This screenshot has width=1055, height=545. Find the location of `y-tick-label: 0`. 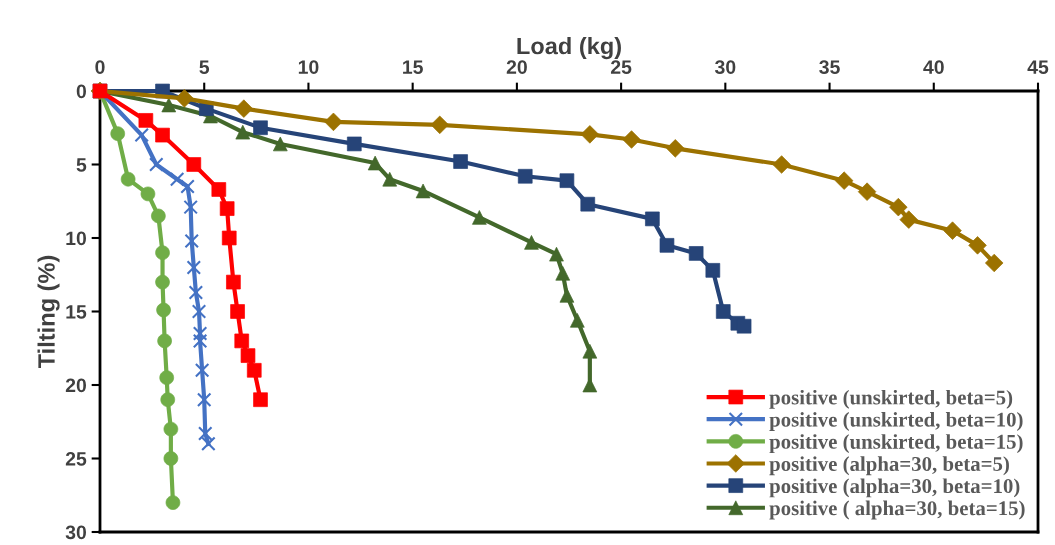

y-tick-label: 0 is located at coordinates (81, 91).